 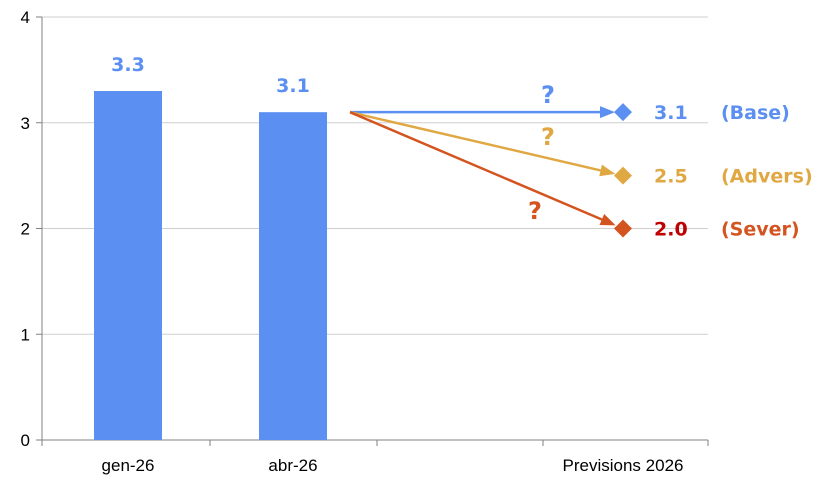 I want to click on bar-value-label: 3.1, so click(x=293, y=86).